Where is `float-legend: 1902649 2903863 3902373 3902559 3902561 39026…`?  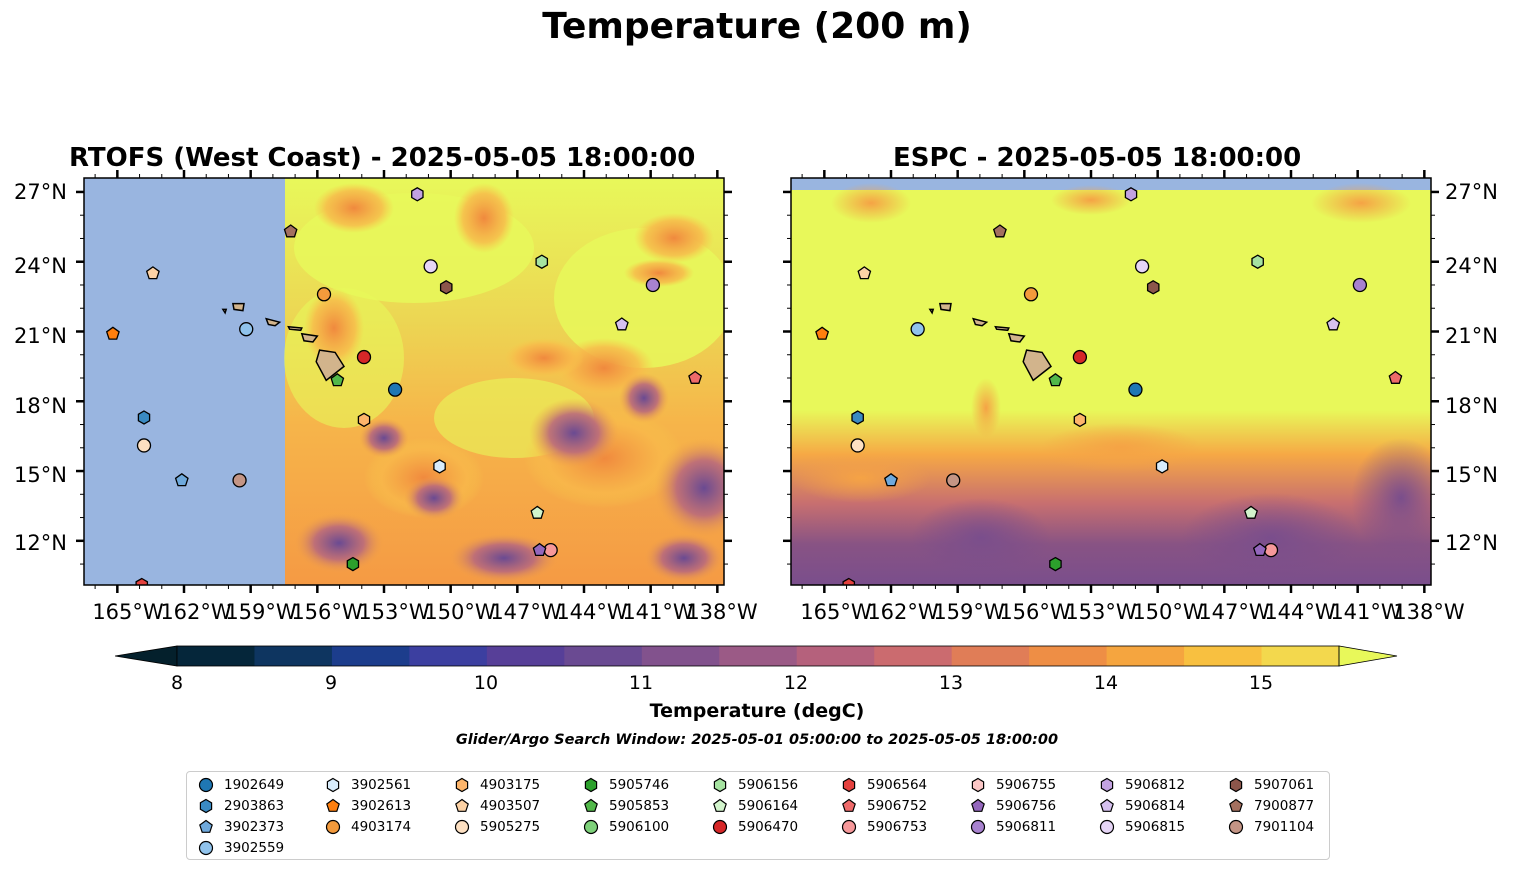
float-legend: 1902649 2903863 3902373 3902559 3902561 39026… is located at coordinates (758, 815).